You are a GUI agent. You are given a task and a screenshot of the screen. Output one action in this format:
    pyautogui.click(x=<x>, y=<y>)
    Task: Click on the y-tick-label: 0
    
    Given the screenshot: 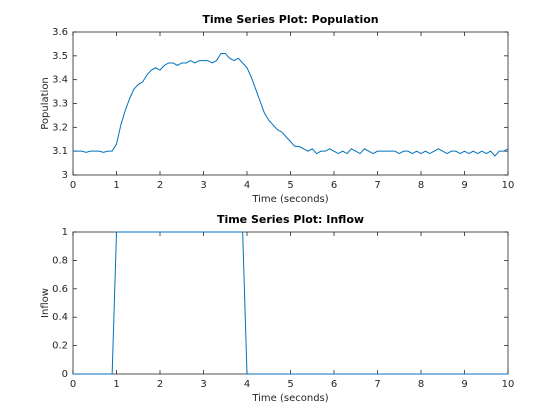 What is the action you would take?
    pyautogui.click(x=65, y=374)
    